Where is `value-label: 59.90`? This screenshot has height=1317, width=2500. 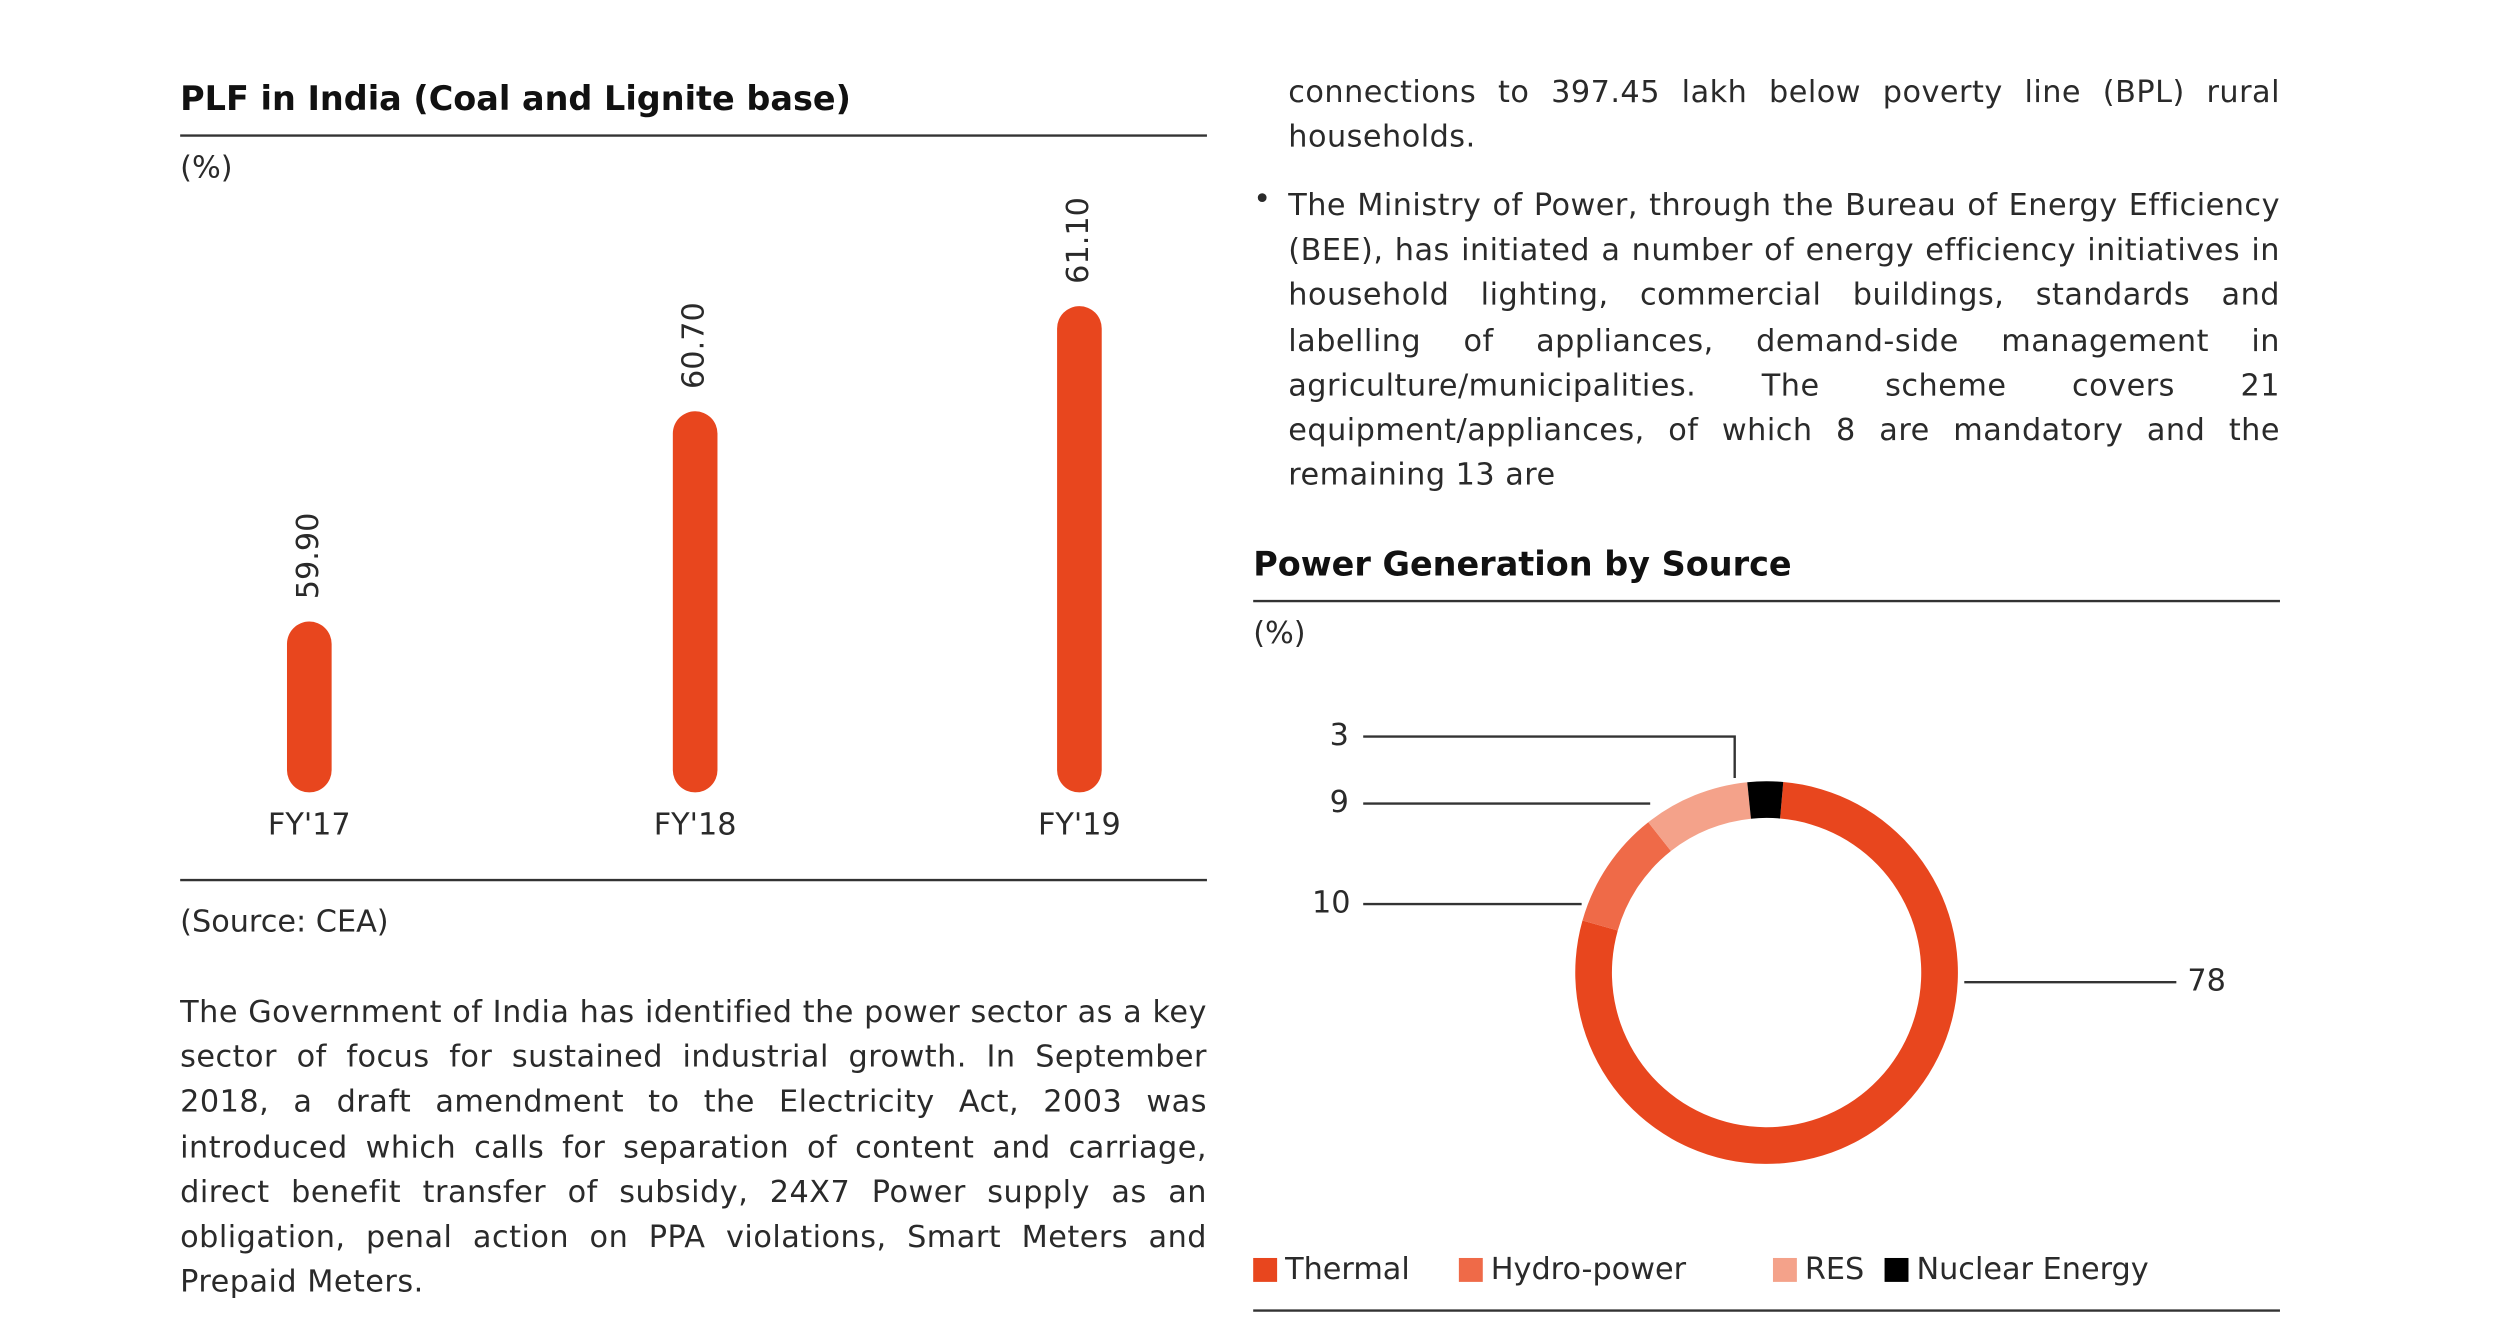
value-label: 59.90 is located at coordinates (308, 556).